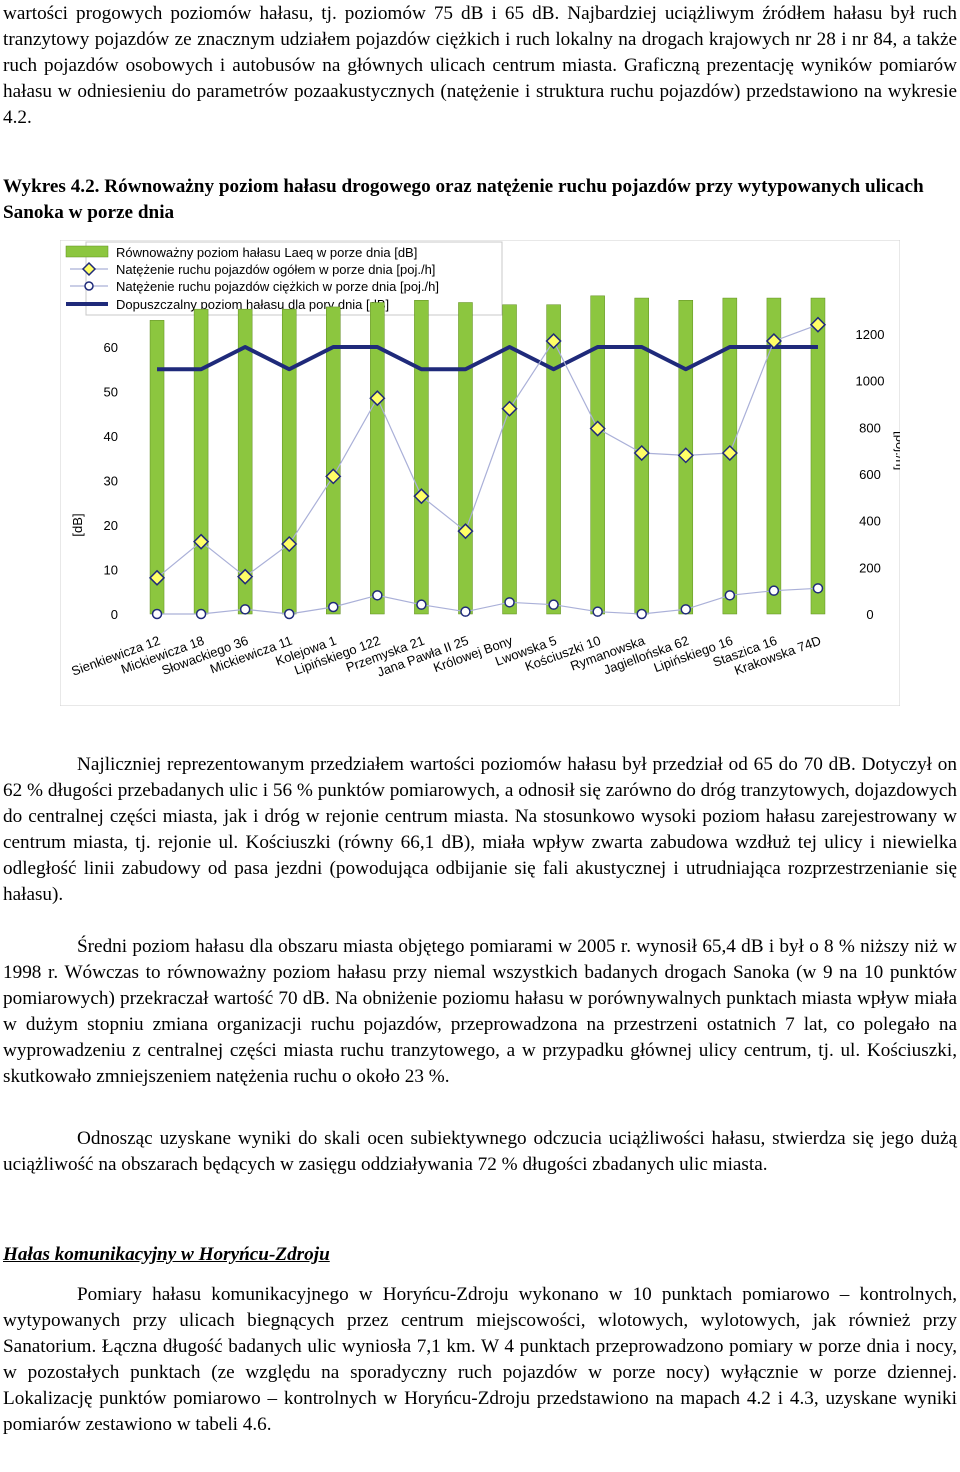 The height and width of the screenshot is (1472, 960). I want to click on right-axis-title: [poj./h], so click(896, 450).